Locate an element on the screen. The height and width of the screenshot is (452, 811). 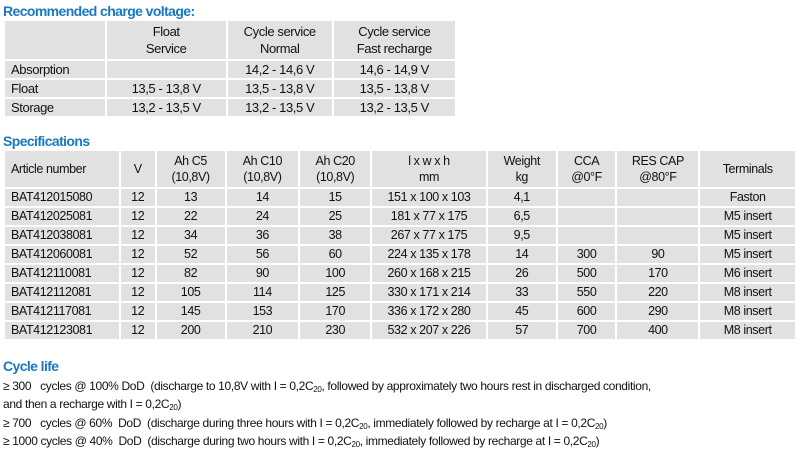
specifications-title: Specifications is located at coordinates (46, 141).